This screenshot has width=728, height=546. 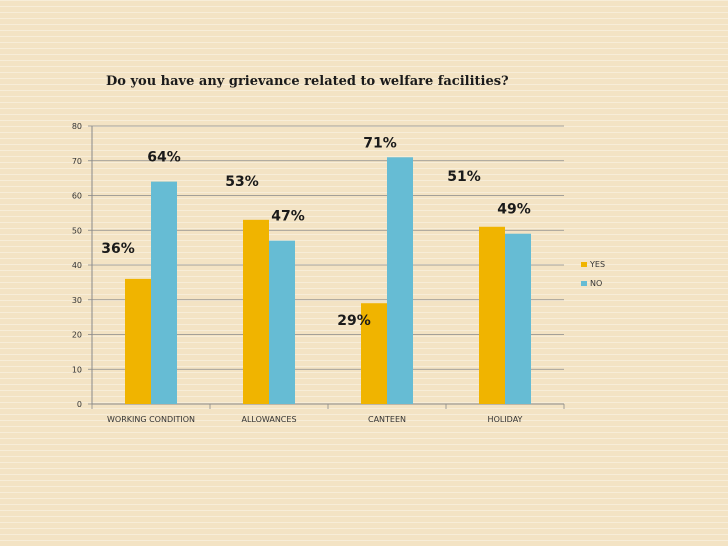 What do you see at coordinates (584, 283) in the screenshot?
I see `legend-swatch-no` at bounding box center [584, 283].